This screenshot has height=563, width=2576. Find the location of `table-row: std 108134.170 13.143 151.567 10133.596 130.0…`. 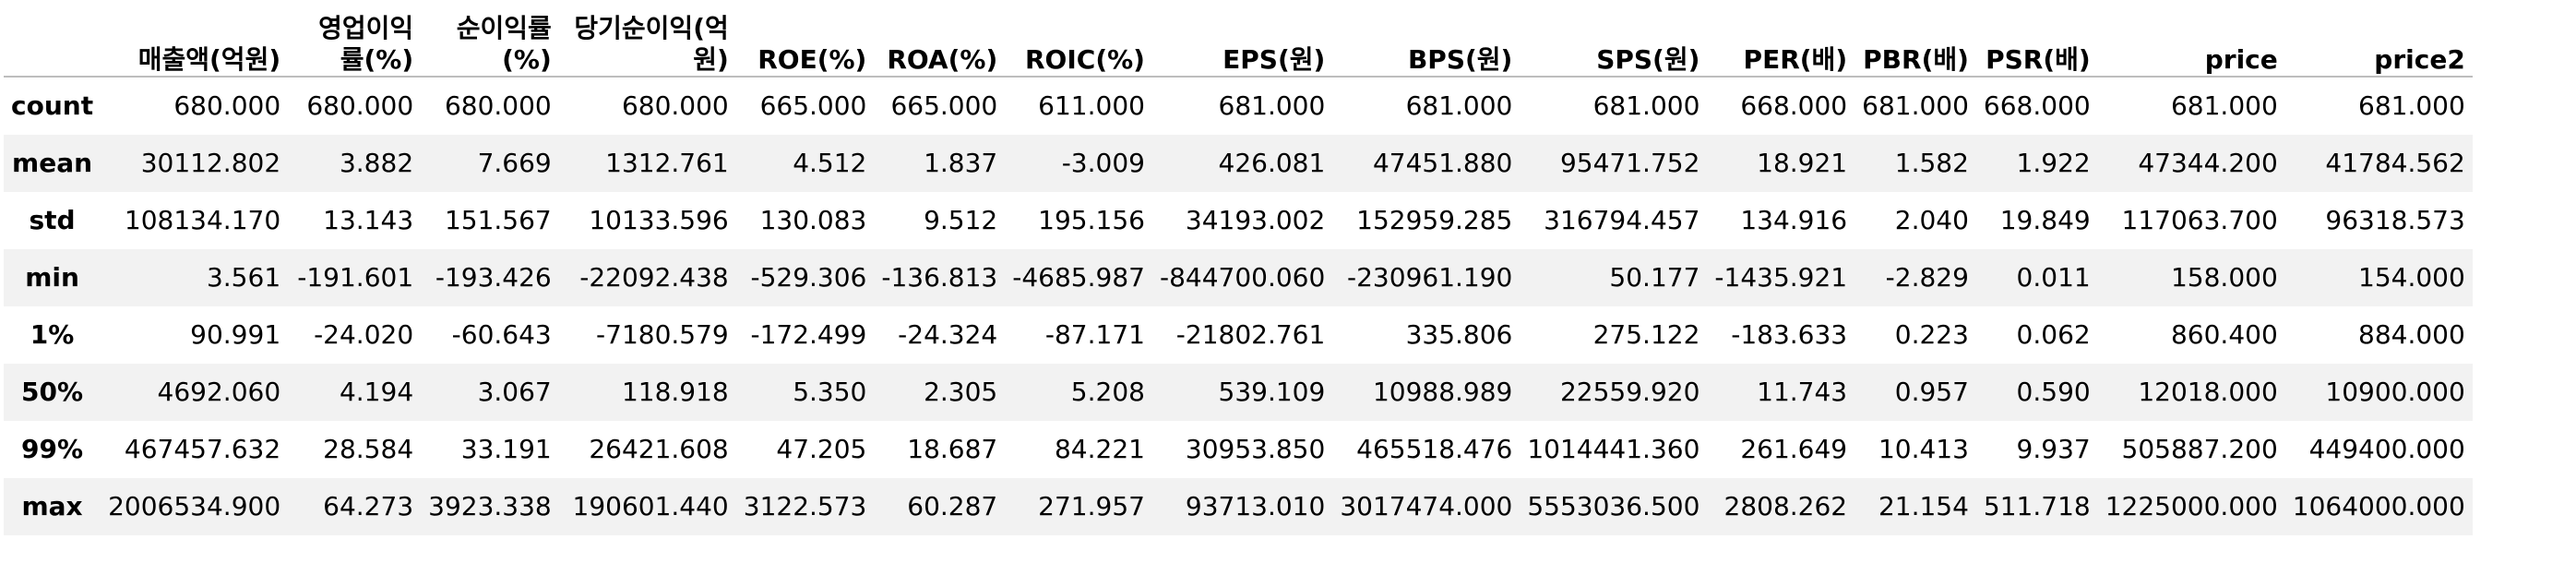

table-row: std 108134.170 13.143 151.567 10133.596 130.0… is located at coordinates (1238, 220).